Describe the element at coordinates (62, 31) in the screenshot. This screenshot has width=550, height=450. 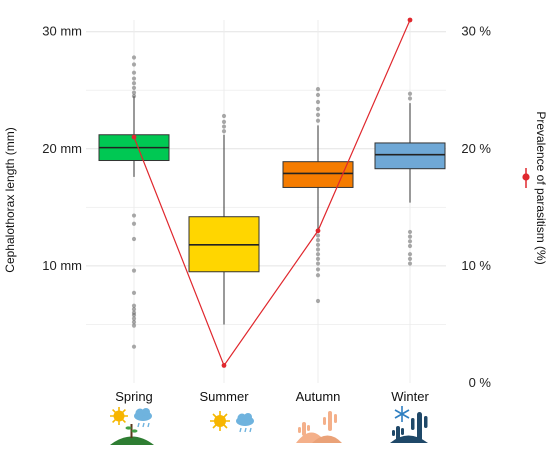
I see `left-tick-label: 30 mm` at that location.